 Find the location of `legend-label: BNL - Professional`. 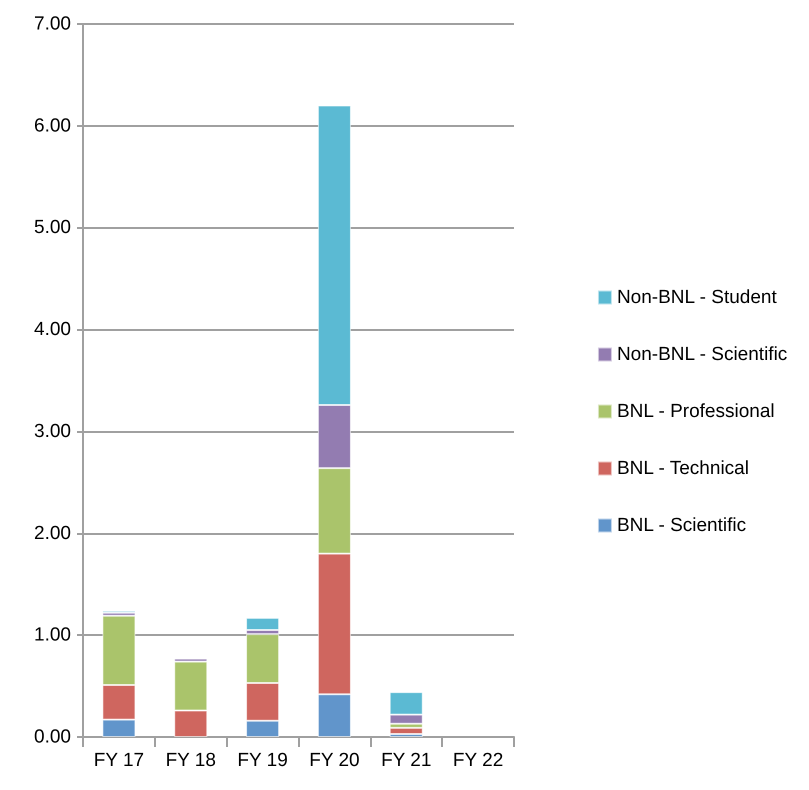

legend-label: BNL - Professional is located at coordinates (695, 411).